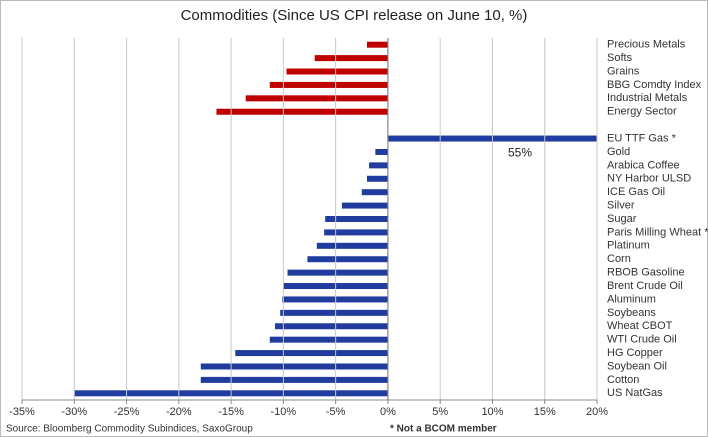 The width and height of the screenshot is (708, 437). What do you see at coordinates (637, 366) in the screenshot?
I see `y-tick-label: Soybean Oil` at bounding box center [637, 366].